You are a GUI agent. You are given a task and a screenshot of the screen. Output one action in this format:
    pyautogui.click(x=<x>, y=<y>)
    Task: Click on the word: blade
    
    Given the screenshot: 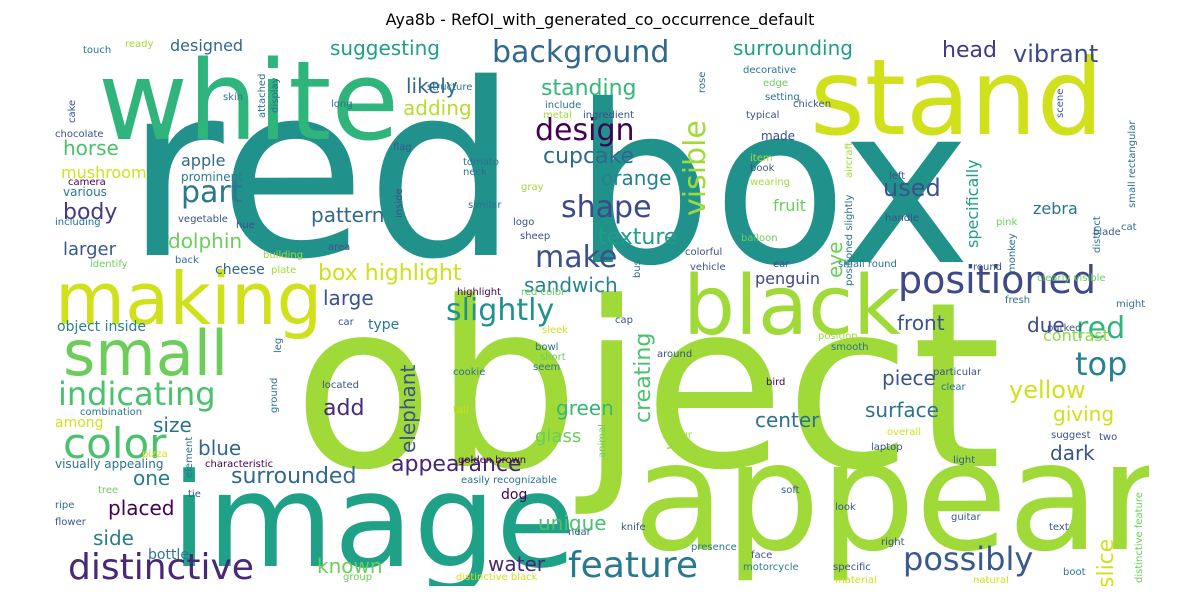 What is the action you would take?
    pyautogui.click(x=1107, y=232)
    